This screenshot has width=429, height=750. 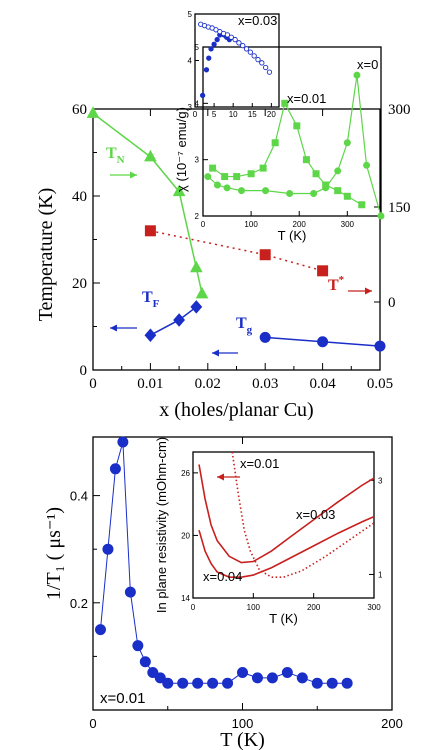 What do you see at coordinates (380, 480) in the screenshot?
I see `rho-ytick-right-label: 3` at bounding box center [380, 480].